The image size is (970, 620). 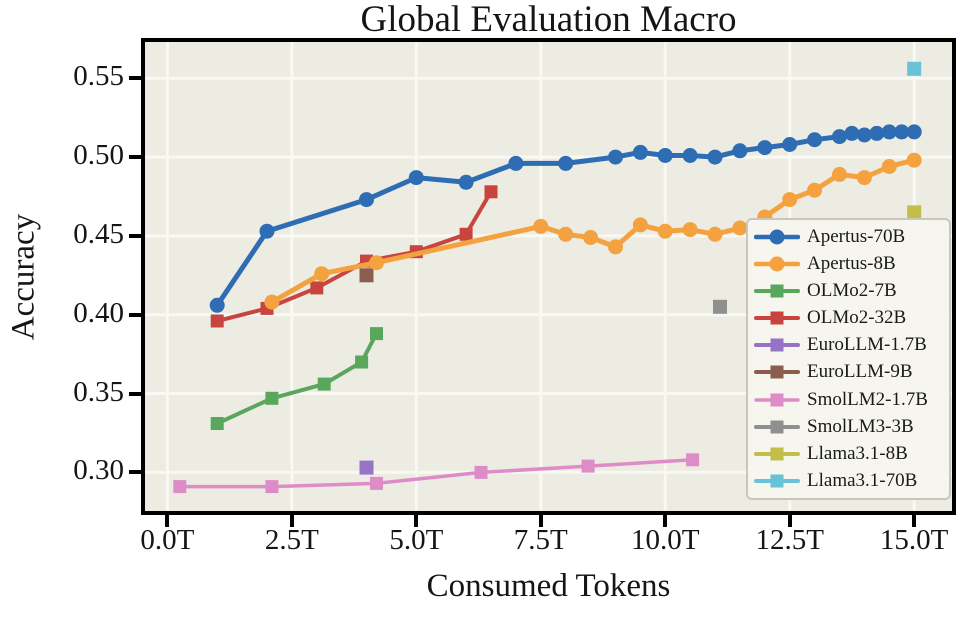 I want to click on series-line, so click(x=436, y=473).